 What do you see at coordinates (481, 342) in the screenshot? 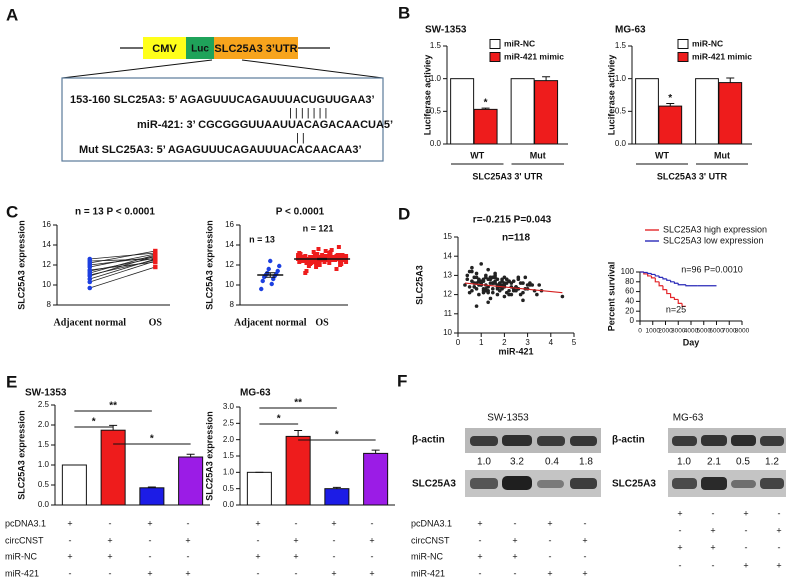
I see `x-tick-label: 1` at bounding box center [481, 342].